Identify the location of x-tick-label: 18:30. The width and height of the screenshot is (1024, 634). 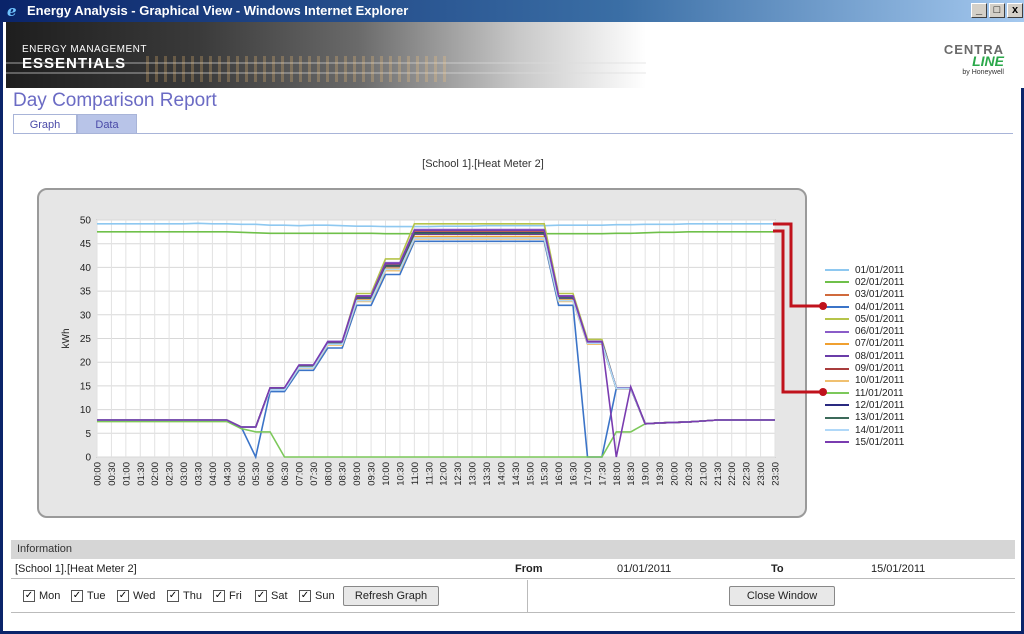
(631, 474).